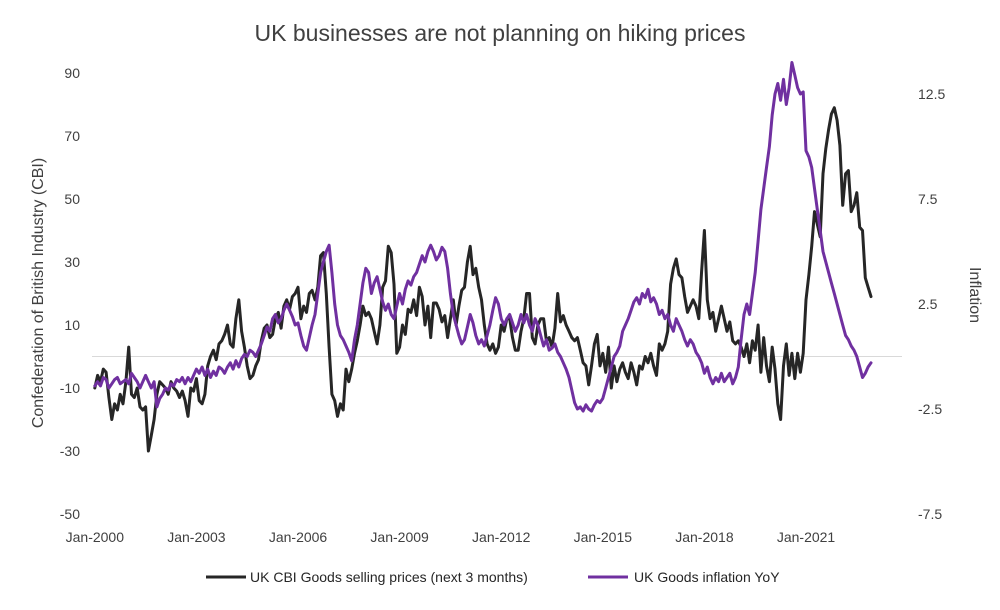 This screenshot has width=1000, height=610. I want to click on x-tick-label: Jan-2018, so click(704, 537).